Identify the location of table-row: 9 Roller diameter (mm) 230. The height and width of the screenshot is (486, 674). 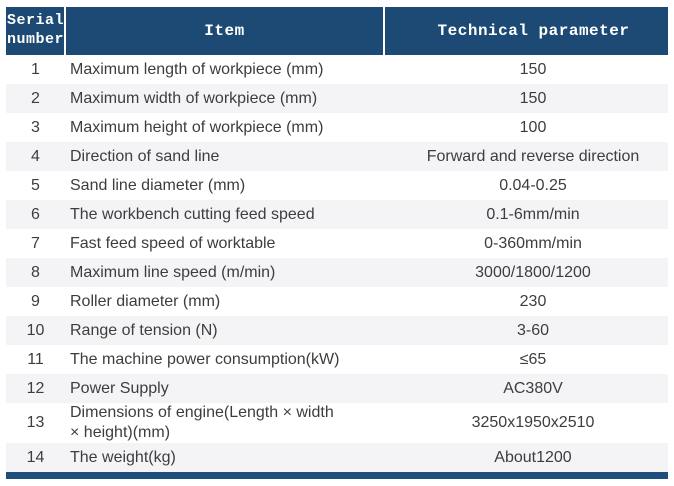
(337, 301).